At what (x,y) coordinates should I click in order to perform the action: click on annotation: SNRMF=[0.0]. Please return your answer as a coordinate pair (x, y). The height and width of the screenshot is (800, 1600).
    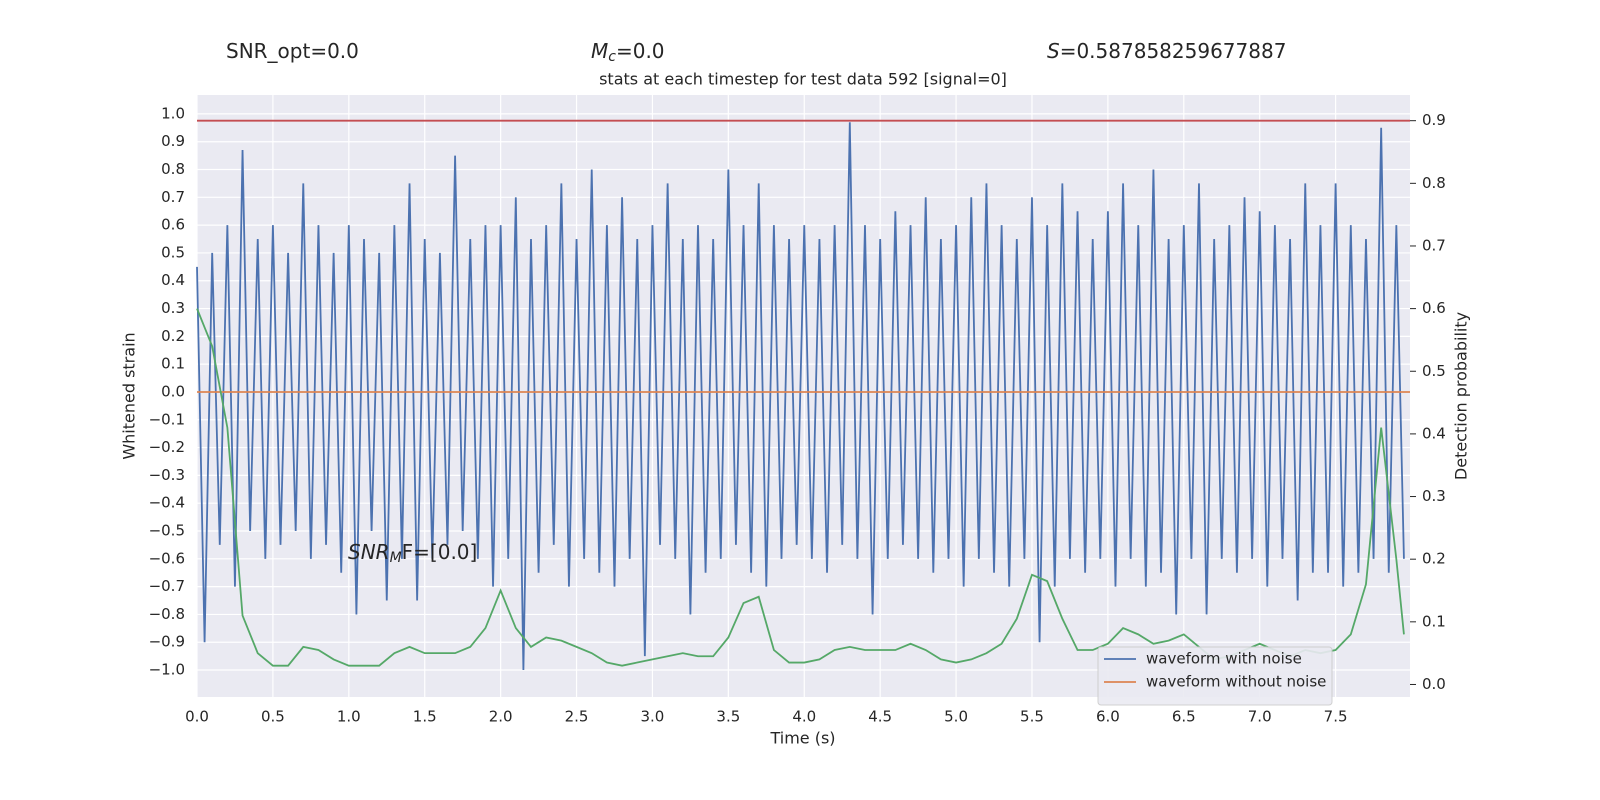
    Looking at the image, I should click on (412, 553).